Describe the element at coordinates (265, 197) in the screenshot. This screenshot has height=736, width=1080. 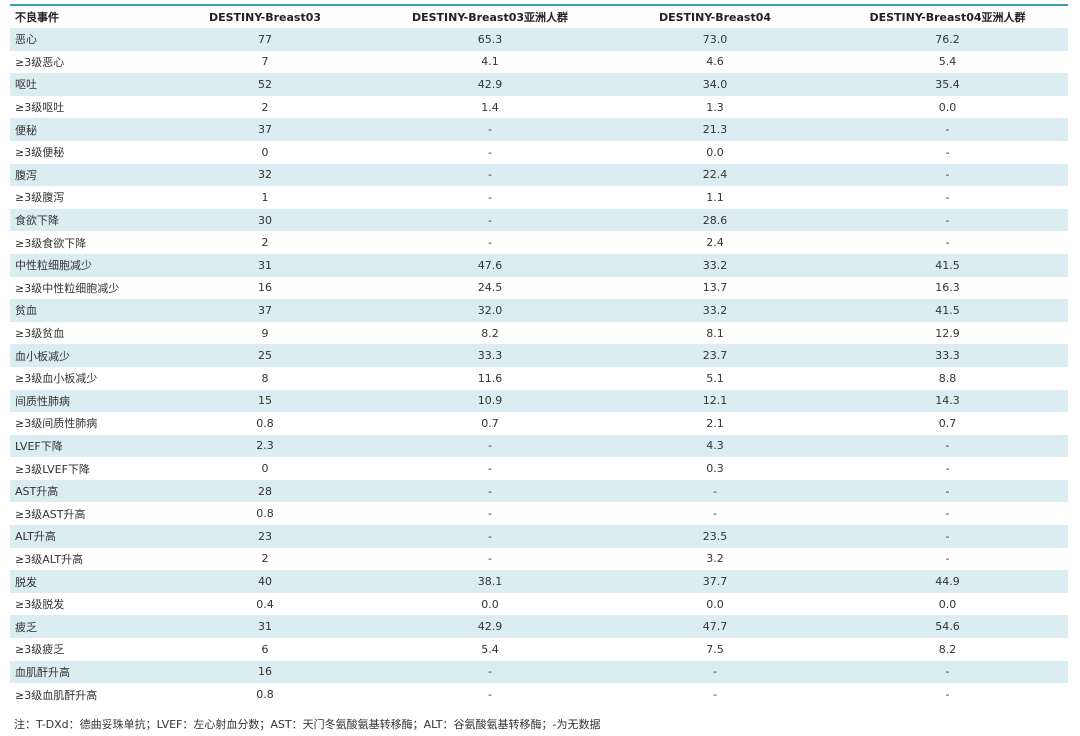
I see `cell-value: 1` at that location.